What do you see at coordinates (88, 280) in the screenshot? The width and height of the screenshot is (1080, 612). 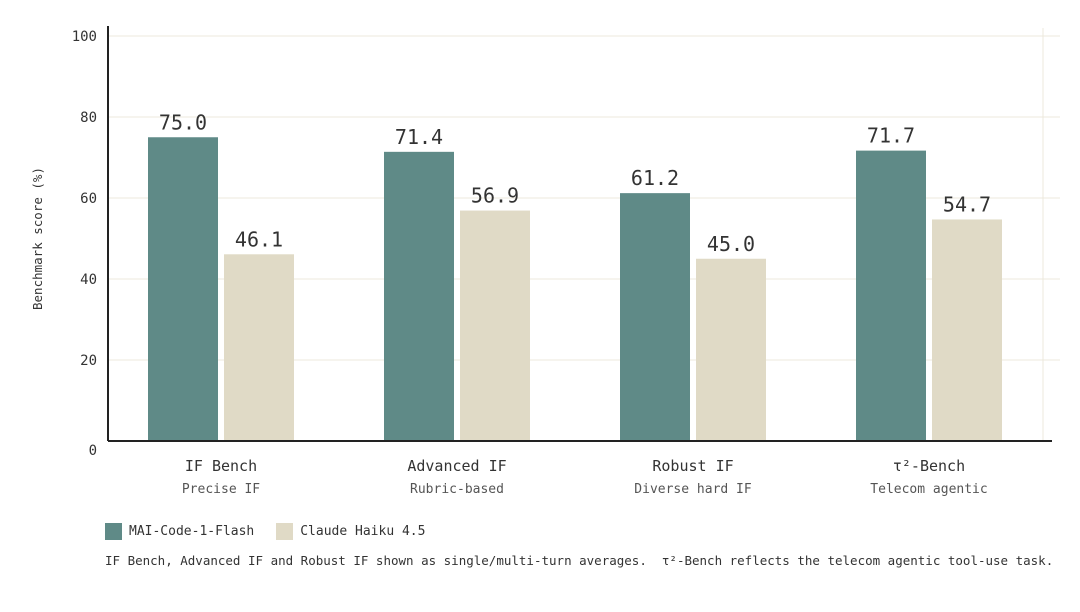 I see `y-tick-label: 40` at bounding box center [88, 280].